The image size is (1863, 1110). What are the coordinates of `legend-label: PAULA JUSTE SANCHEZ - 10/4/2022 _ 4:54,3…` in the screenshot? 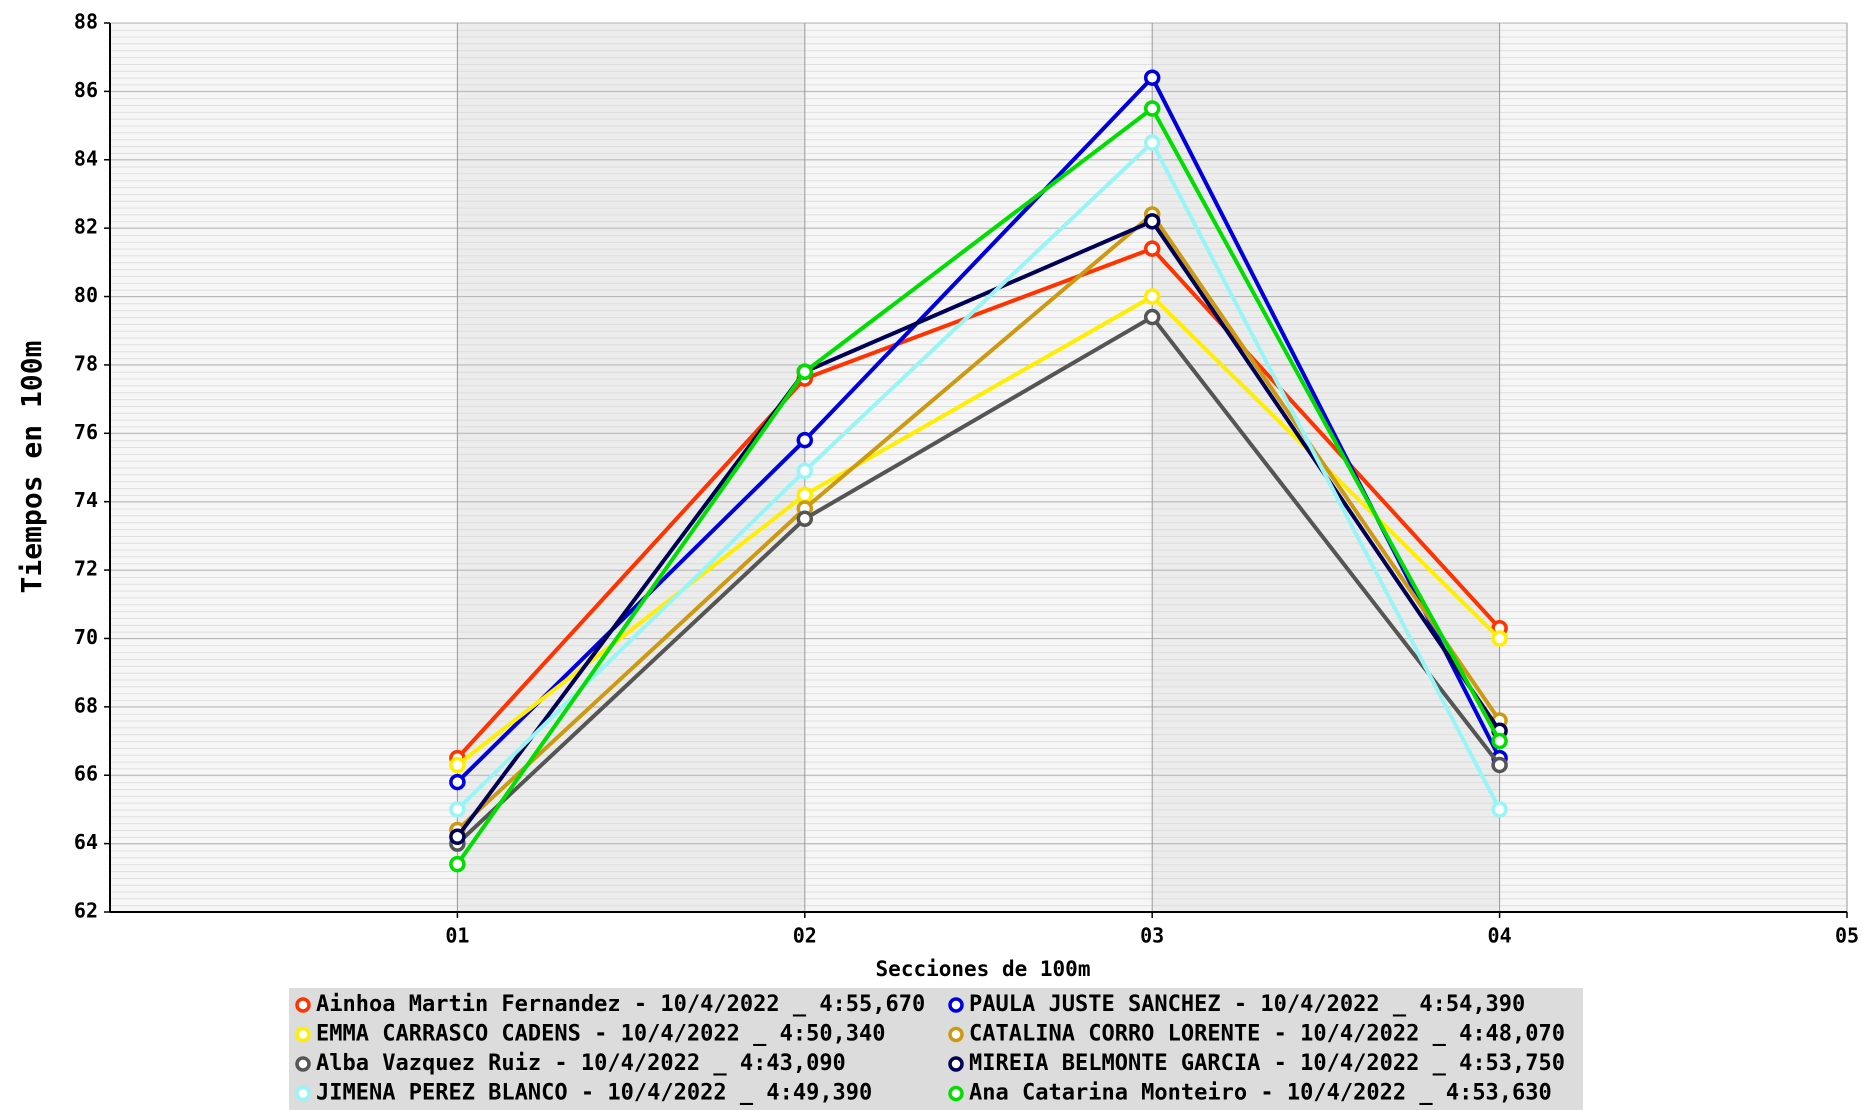 It's located at (1247, 1004).